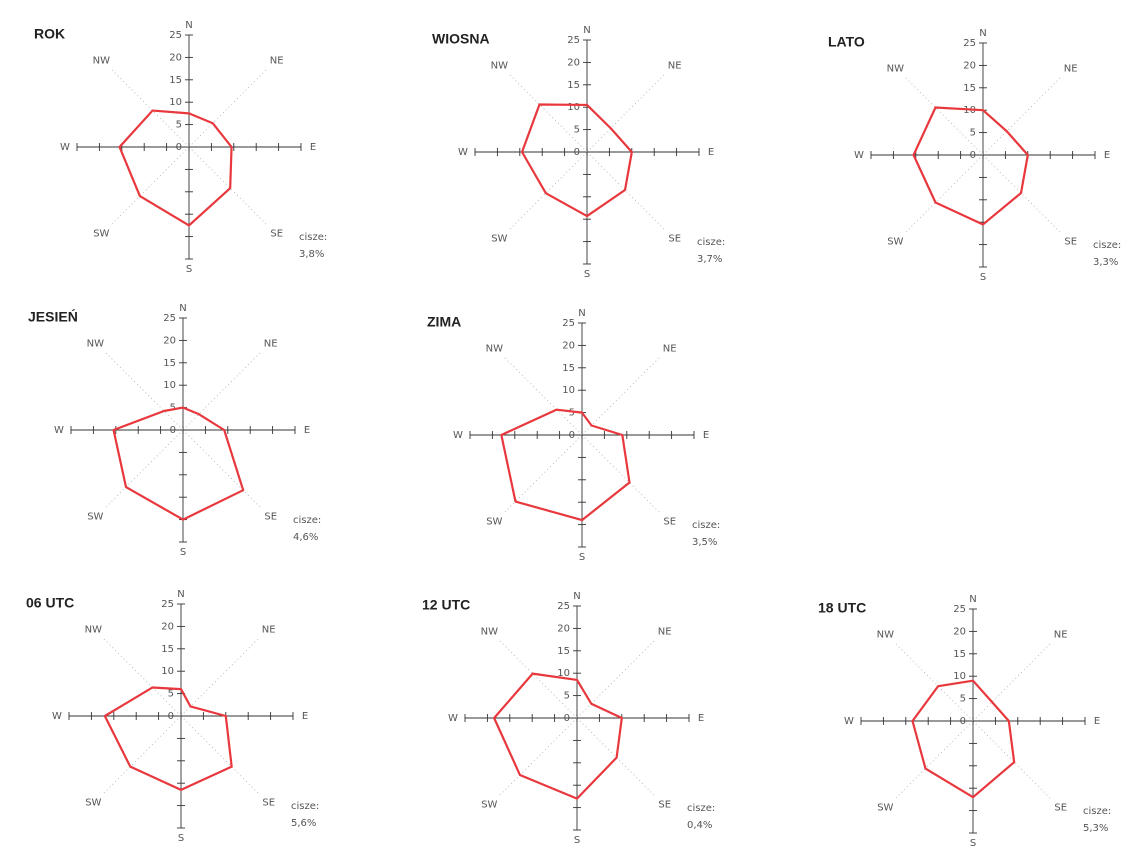 The image size is (1131, 851). I want to click on calm-value: 3,7%, so click(709, 259).